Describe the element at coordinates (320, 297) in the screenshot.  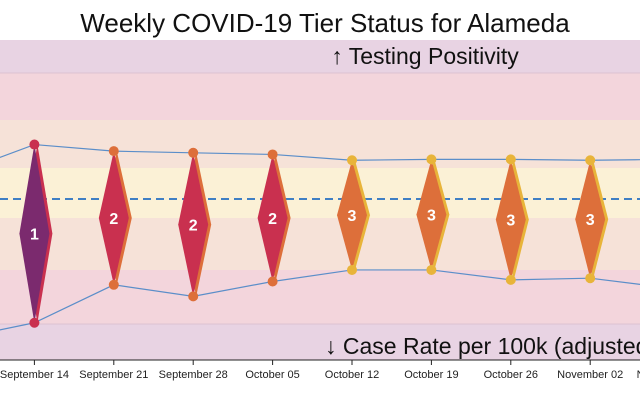
I see `band-bottom-red` at that location.